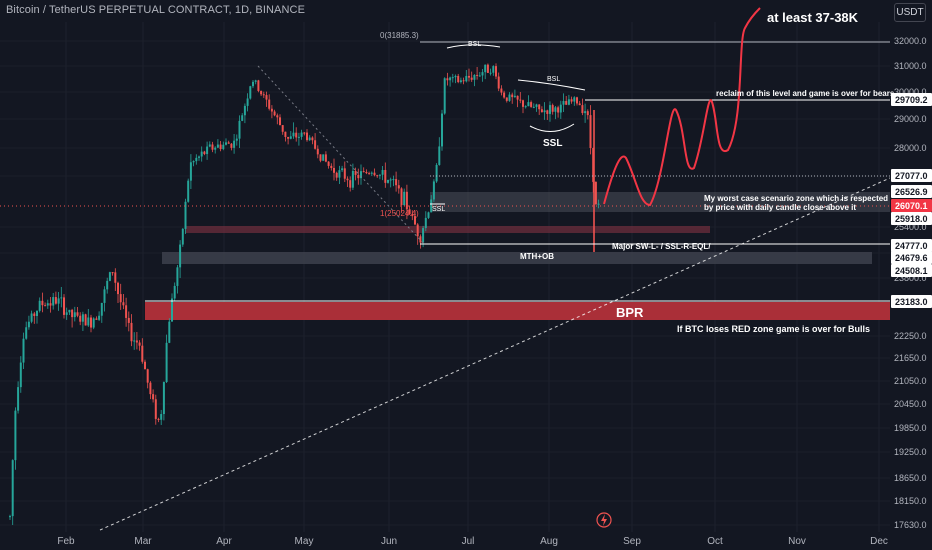  What do you see at coordinates (552, 143) in the screenshot?
I see `ssl-mid-label: SSL` at bounding box center [552, 143].